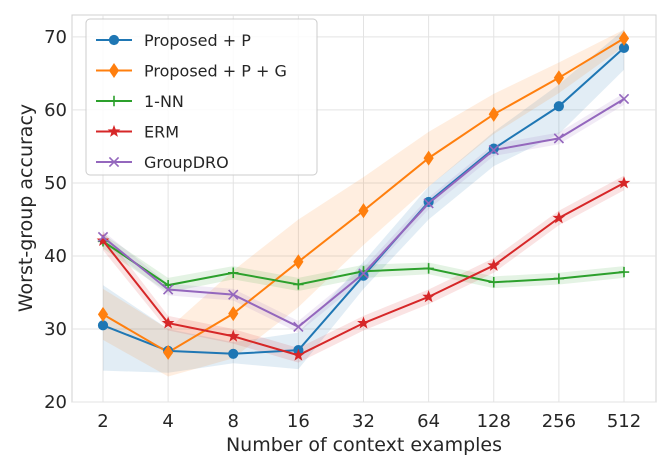  Describe the element at coordinates (363, 421) in the screenshot. I see `x-tick-label: 32` at that location.